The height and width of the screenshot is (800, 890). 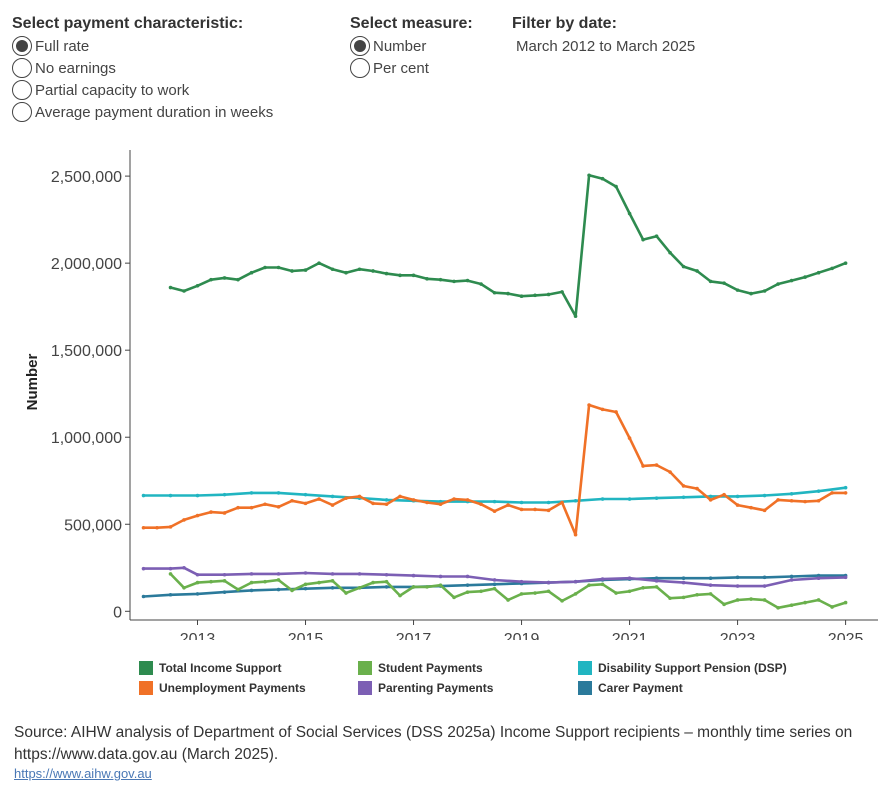 What do you see at coordinates (83, 773) in the screenshot?
I see `aihw-link: https://www.aihw.gov.au` at bounding box center [83, 773].